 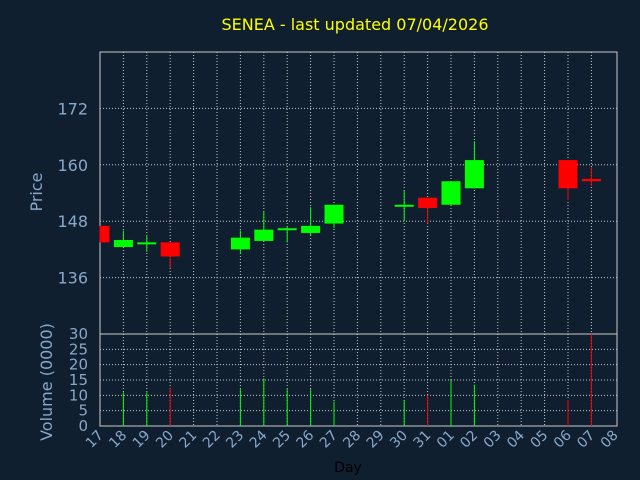 I want to click on x-tick-label: 29, so click(x=376, y=440).